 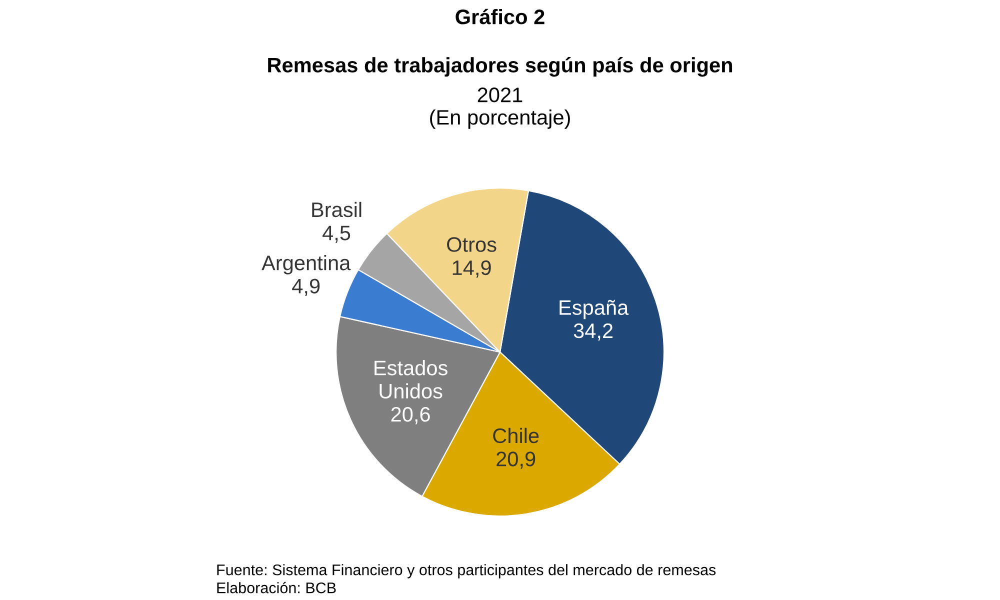 I want to click on slice-label: Estados Unidos, so click(x=411, y=379).